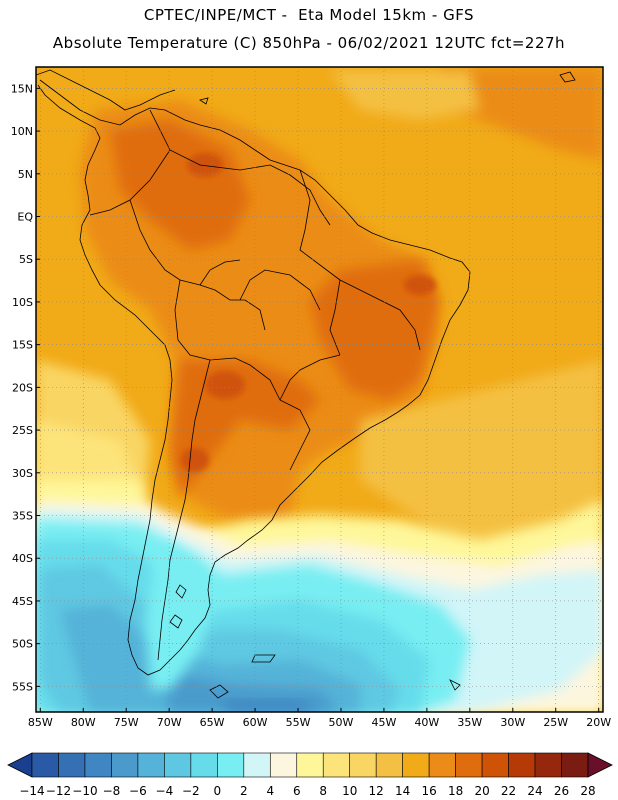  What do you see at coordinates (22, 387) in the screenshot?
I see `lat-tick-label: 20S` at bounding box center [22, 387].